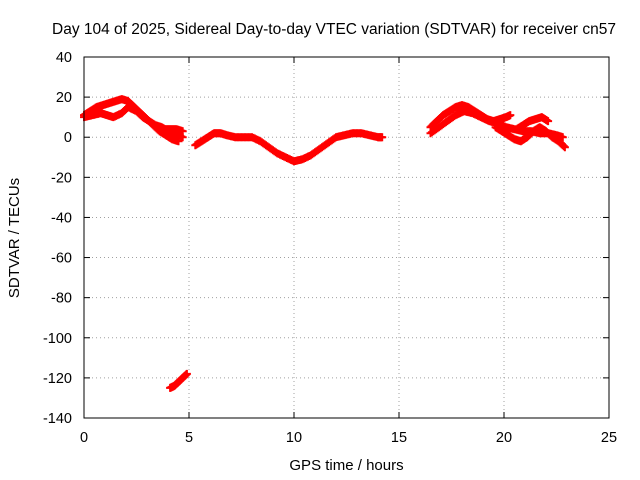 Image resolution: width=640 pixels, height=480 pixels. I want to click on y-tick-label: -40, so click(61, 218).